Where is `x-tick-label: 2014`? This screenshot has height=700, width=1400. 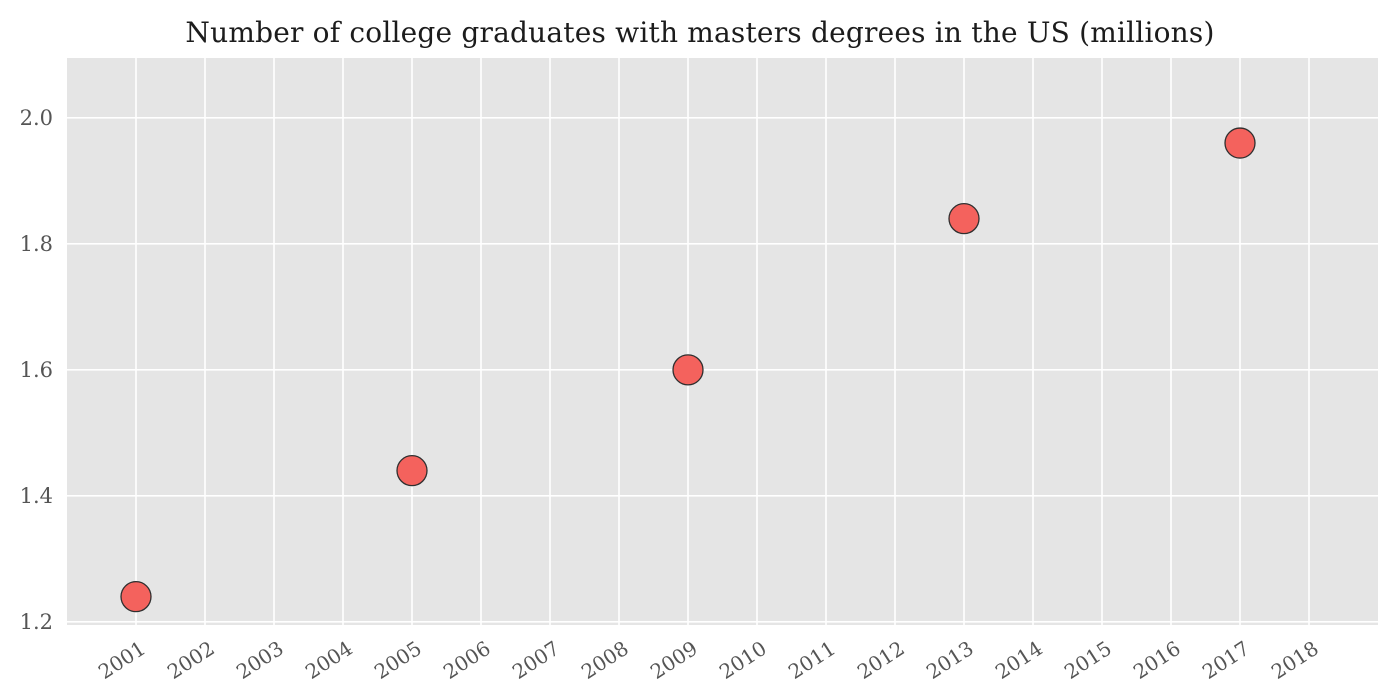 x-tick-label: 2014 is located at coordinates (1019, 660).